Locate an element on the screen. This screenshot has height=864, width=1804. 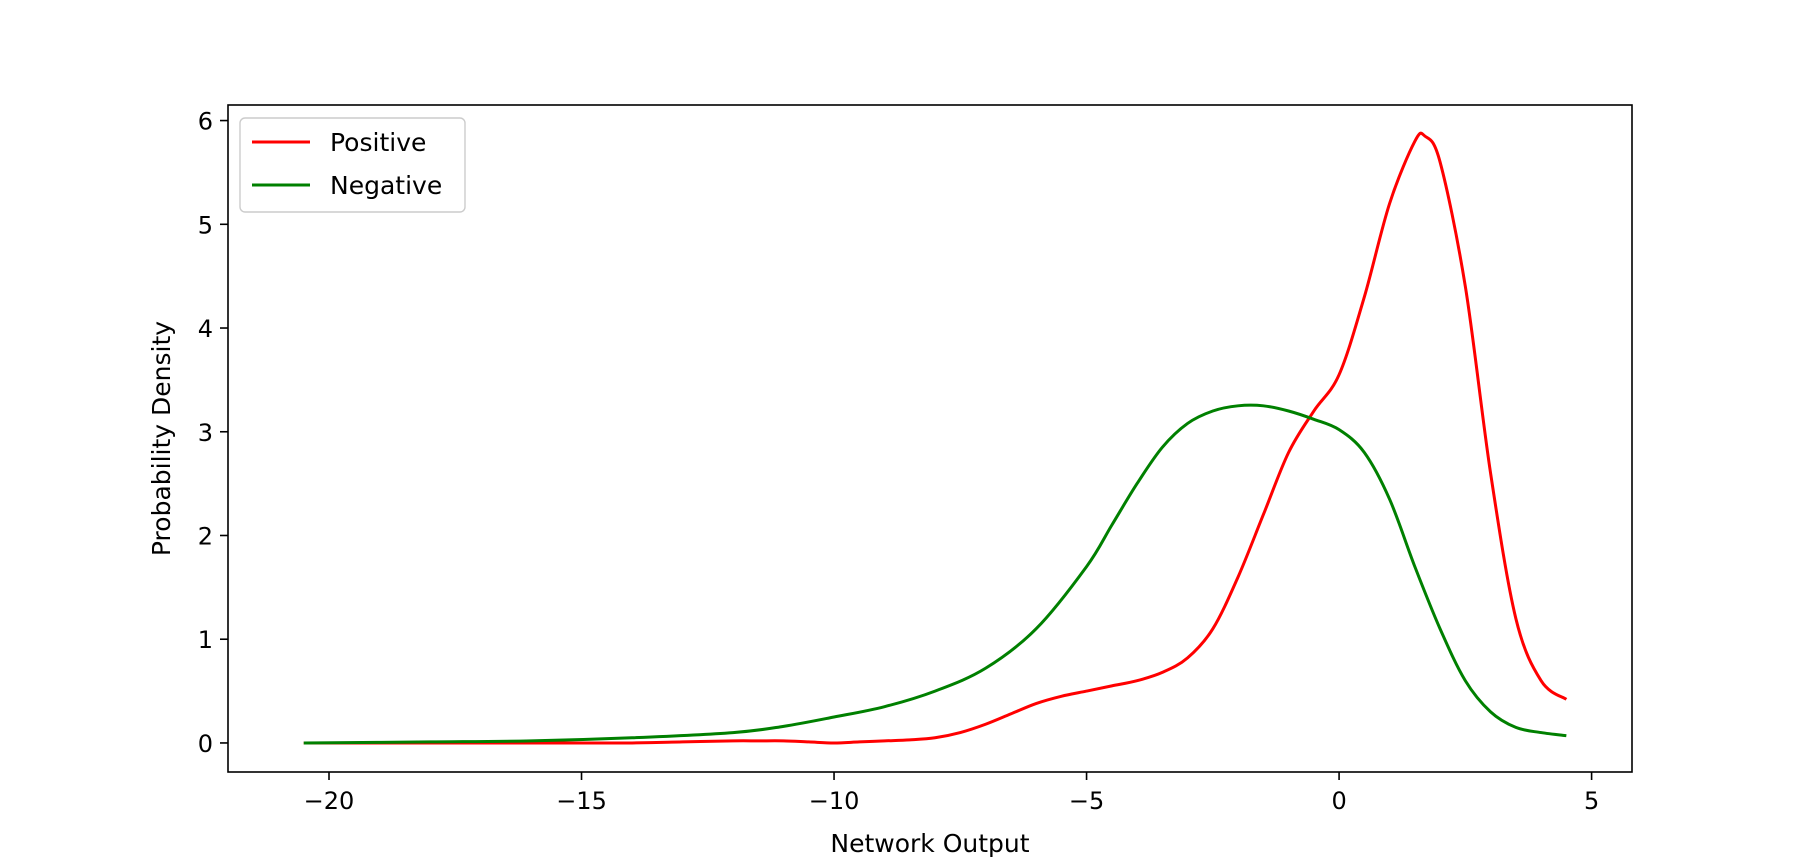
x-tick-label: −15 is located at coordinates (581, 801).